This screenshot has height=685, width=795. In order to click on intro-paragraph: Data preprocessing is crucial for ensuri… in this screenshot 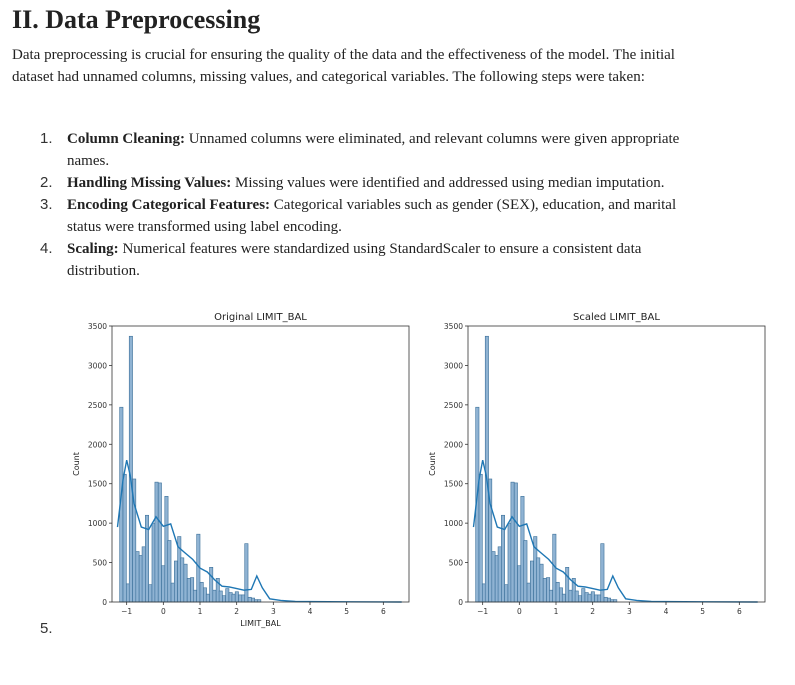, I will do `click(343, 66)`.